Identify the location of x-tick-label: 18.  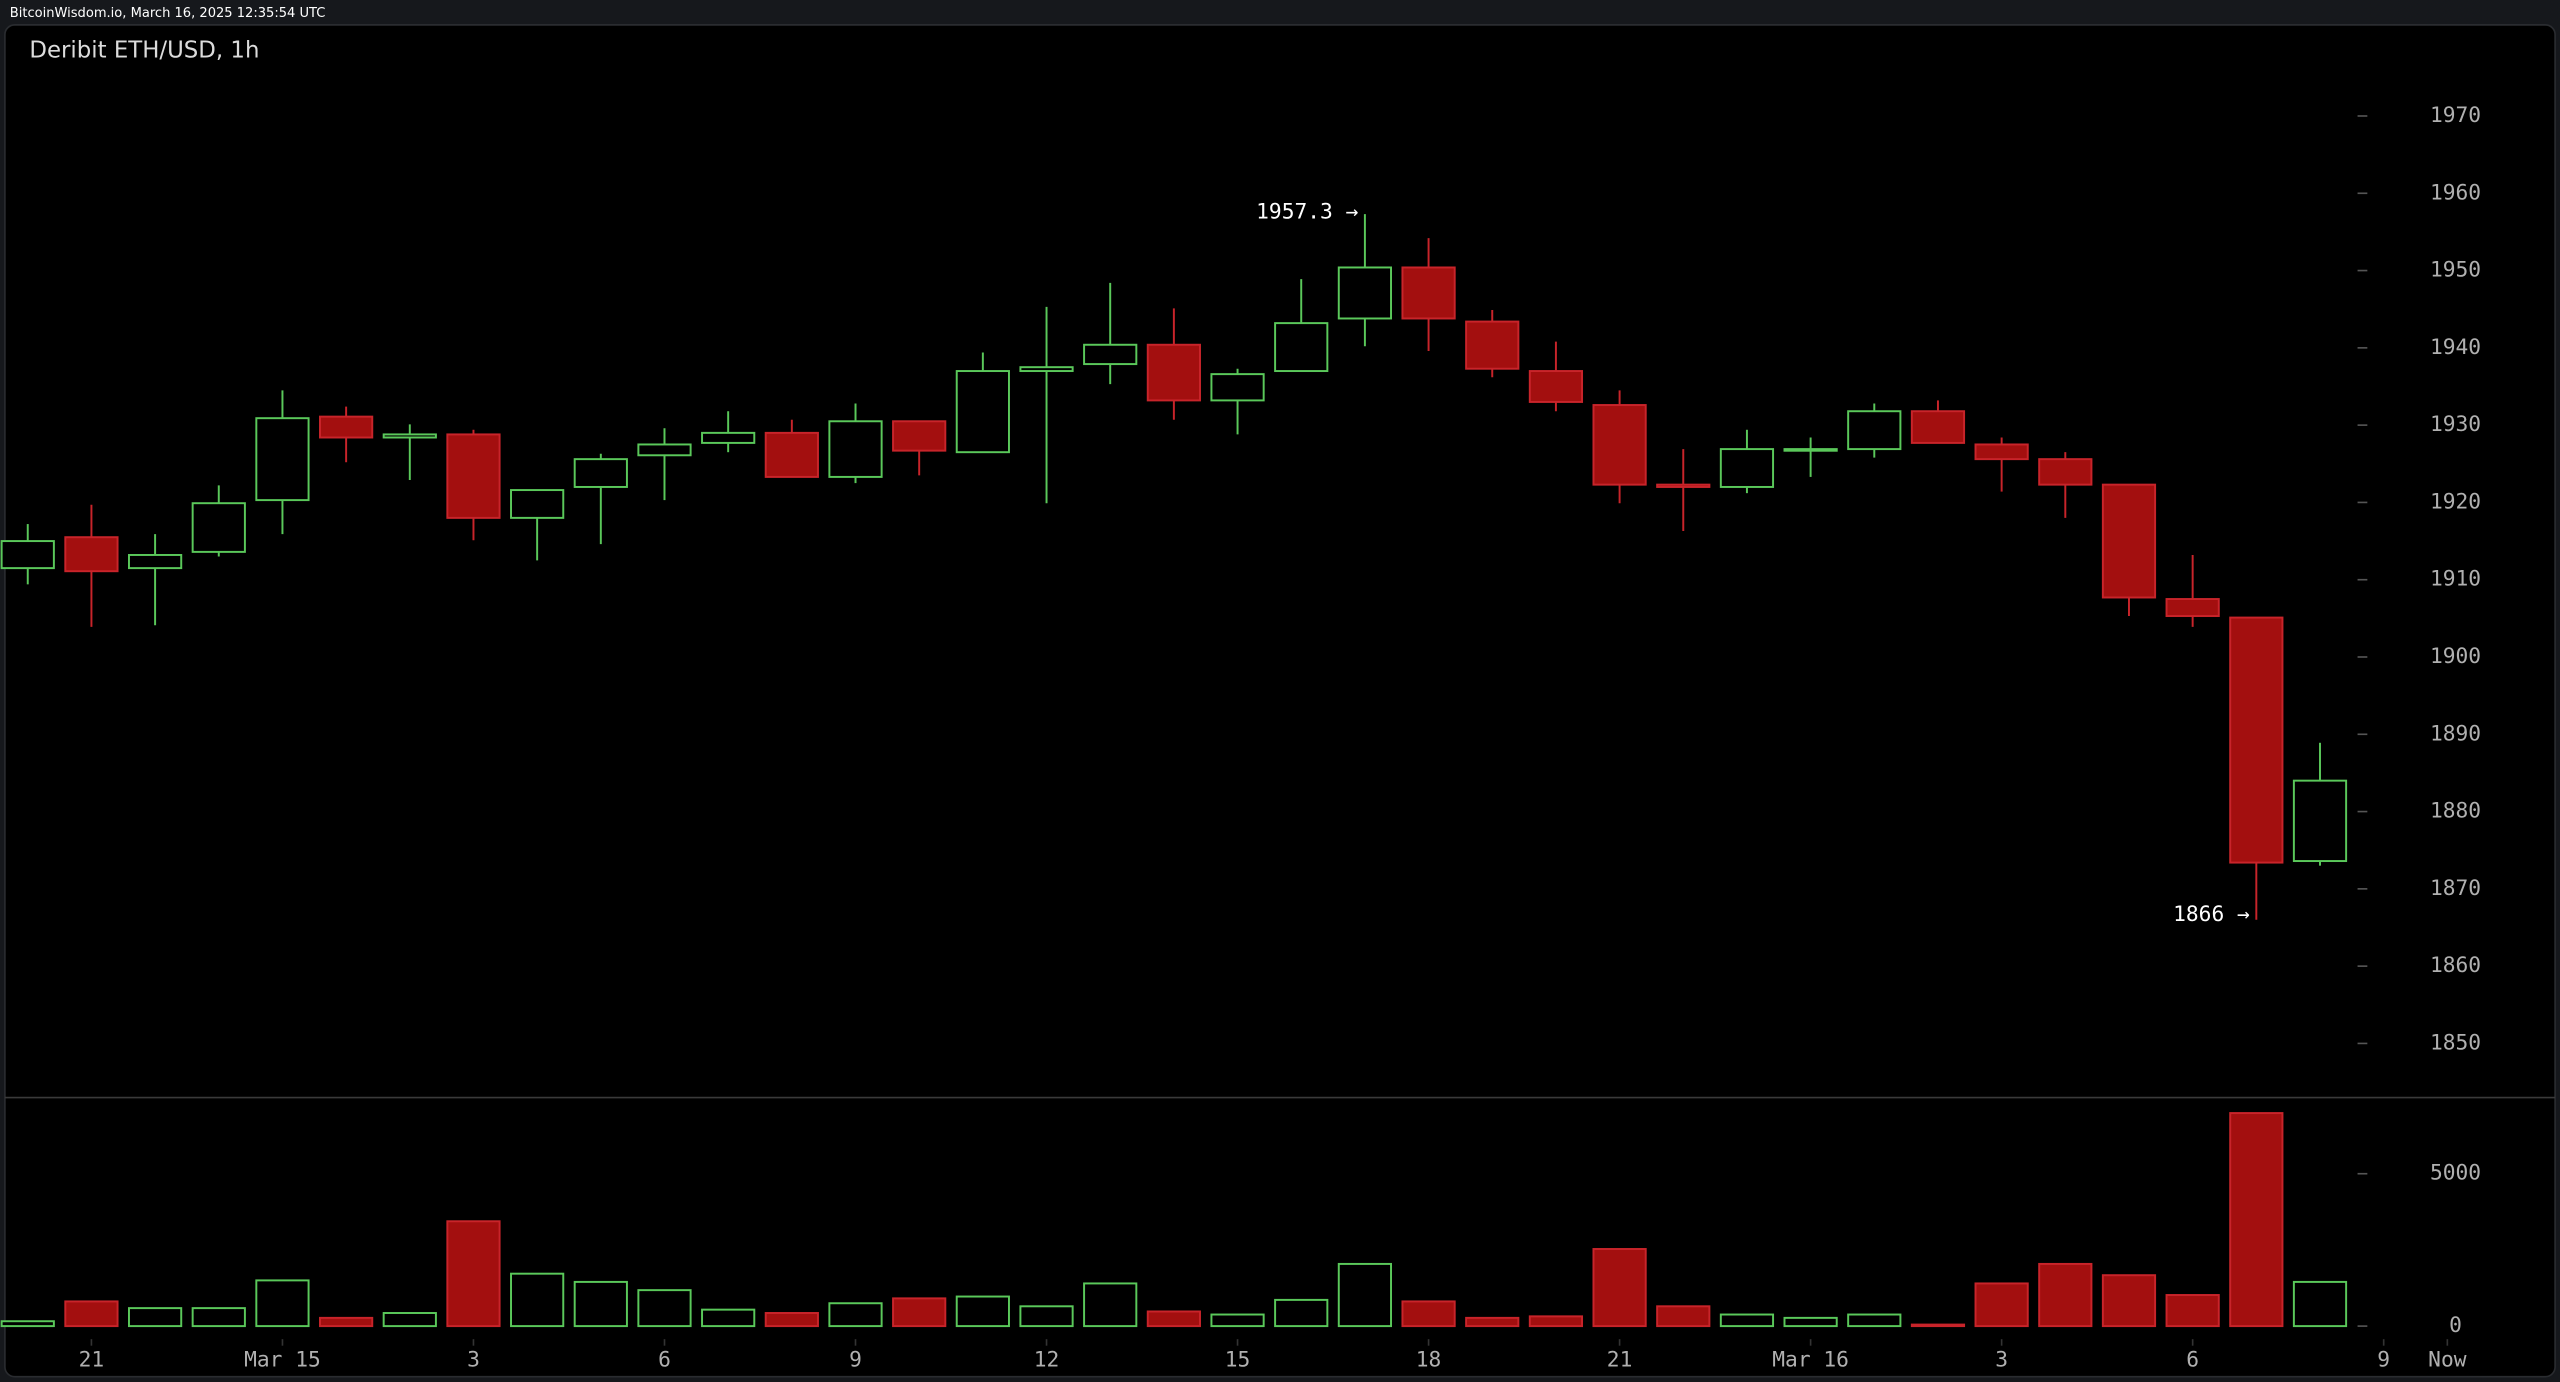
(1429, 1359).